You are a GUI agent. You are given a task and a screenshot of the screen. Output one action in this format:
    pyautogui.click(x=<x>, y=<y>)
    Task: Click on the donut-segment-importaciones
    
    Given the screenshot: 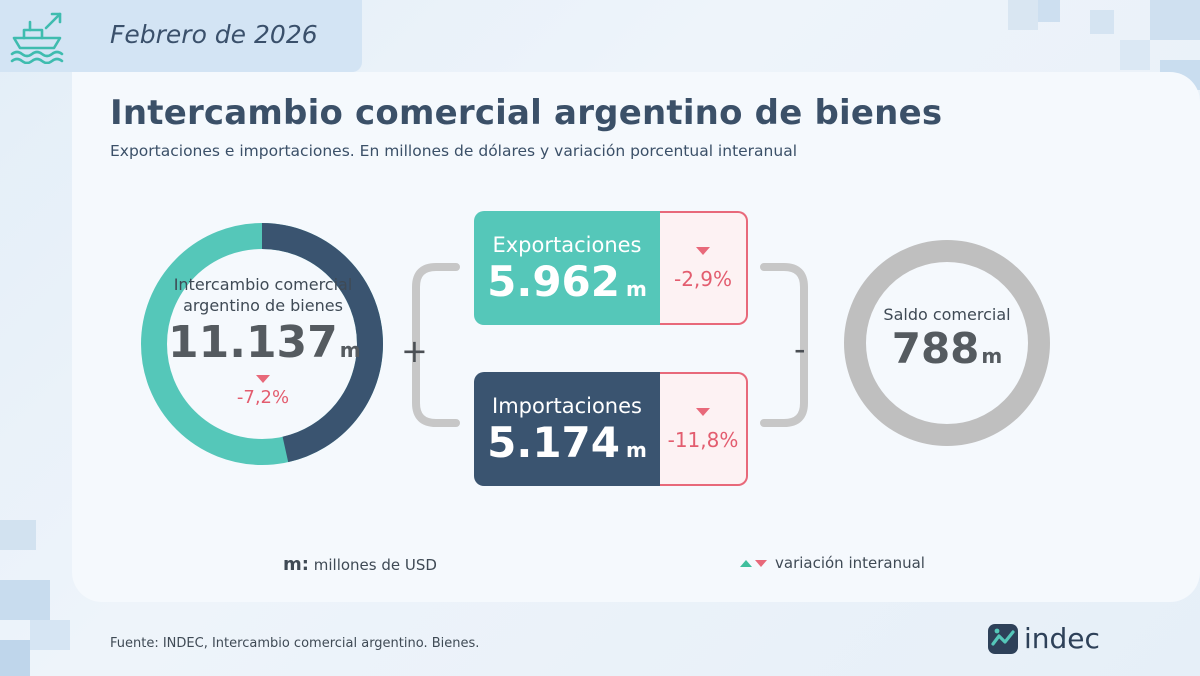 What is the action you would take?
    pyautogui.click(x=262, y=344)
    